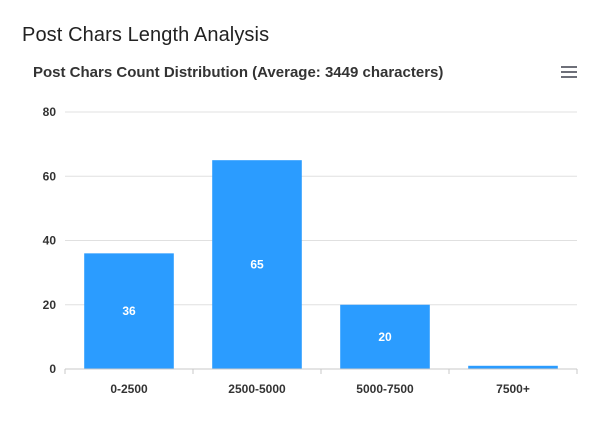 Image resolution: width=610 pixels, height=442 pixels. I want to click on bar-value-label: 20, so click(385, 337).